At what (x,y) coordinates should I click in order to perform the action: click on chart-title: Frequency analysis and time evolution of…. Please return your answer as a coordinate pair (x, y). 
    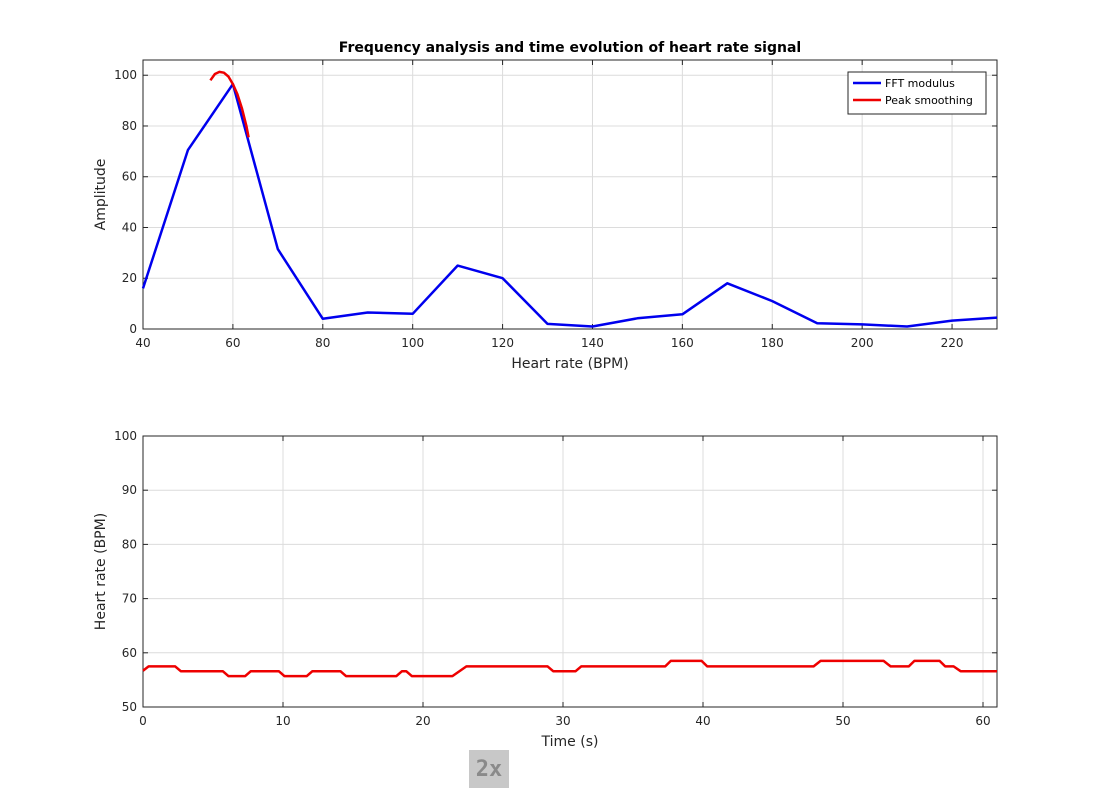
    Looking at the image, I should click on (570, 48).